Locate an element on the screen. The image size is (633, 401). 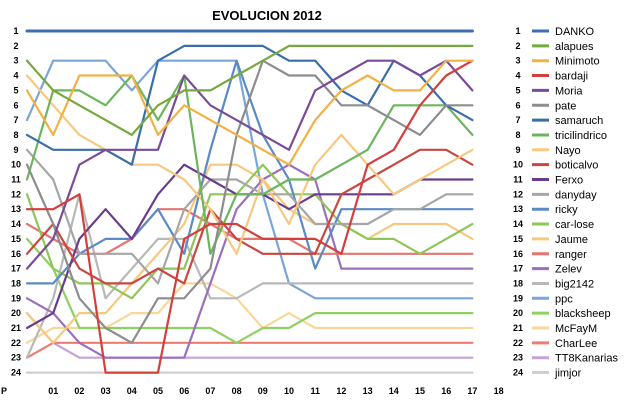
x-tick: 08 is located at coordinates (237, 391).